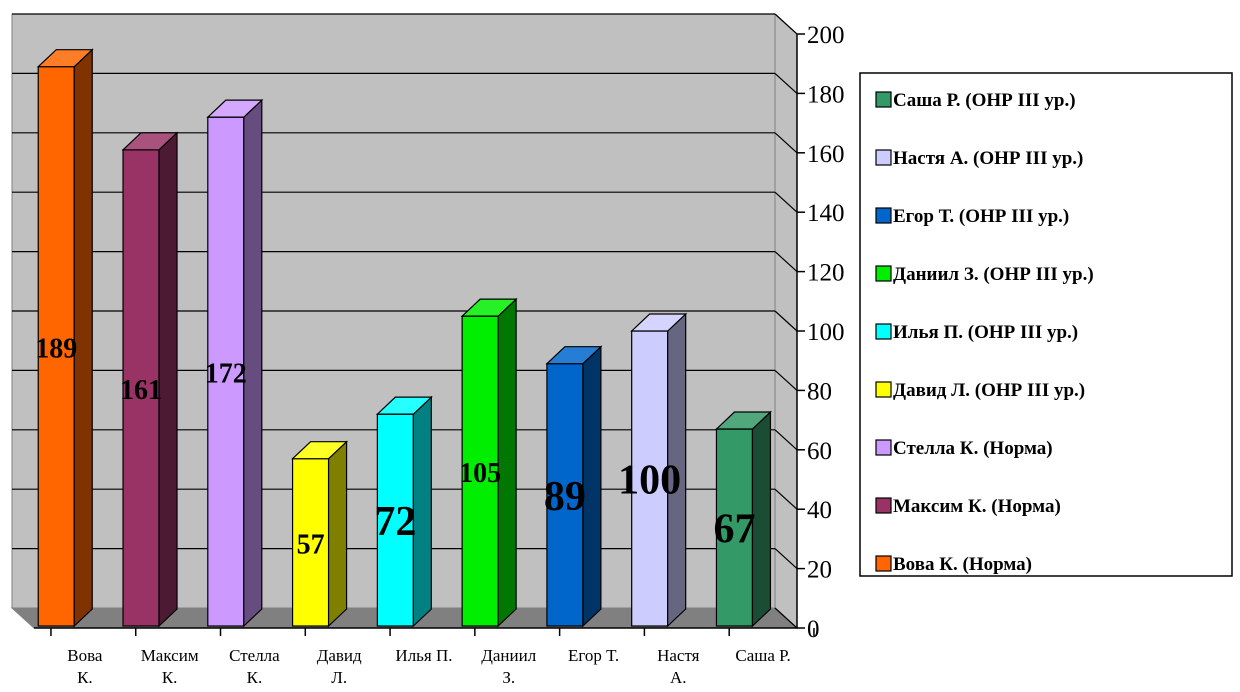 The image size is (1240, 692). I want to click on legend-item: Илья П. (ОНР III ур.), so click(976, 332).